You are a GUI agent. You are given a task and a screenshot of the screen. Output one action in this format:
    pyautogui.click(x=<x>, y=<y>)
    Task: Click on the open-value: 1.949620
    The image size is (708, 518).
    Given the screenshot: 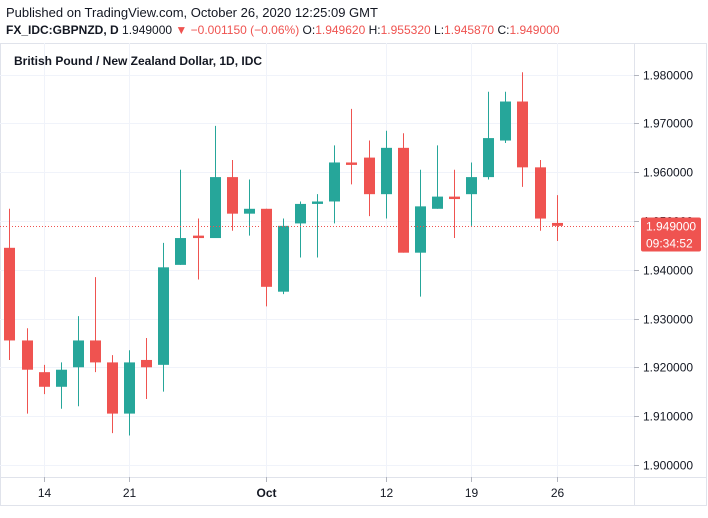 What is the action you would take?
    pyautogui.click(x=340, y=30)
    